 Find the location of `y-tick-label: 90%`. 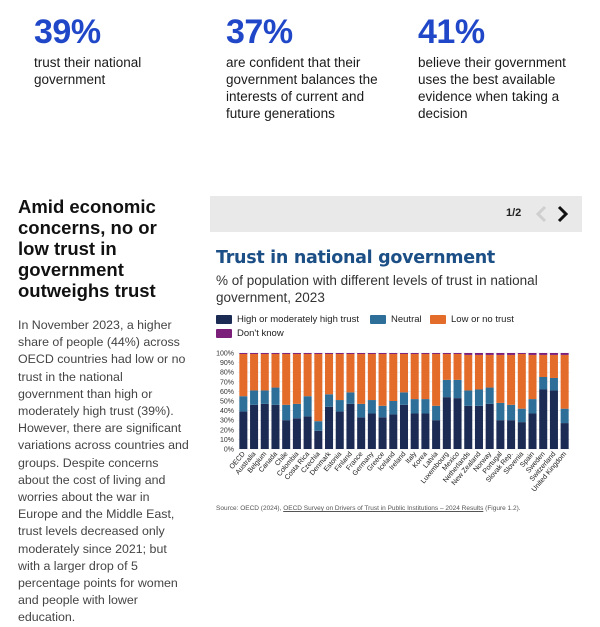

y-tick-label: 90% is located at coordinates (227, 363).